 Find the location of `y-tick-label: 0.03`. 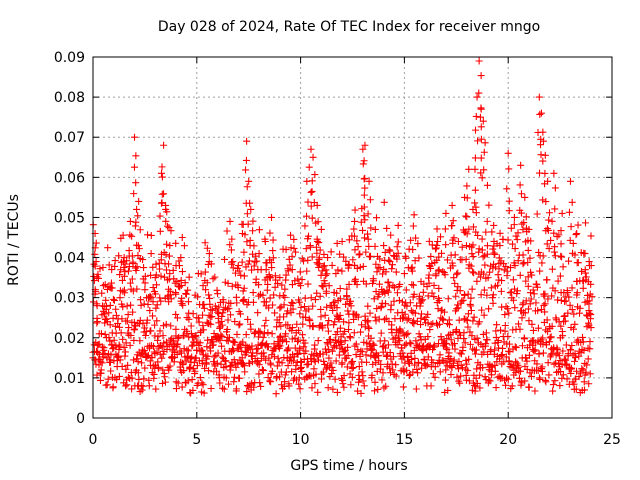

y-tick-label: 0.03 is located at coordinates (69, 299).